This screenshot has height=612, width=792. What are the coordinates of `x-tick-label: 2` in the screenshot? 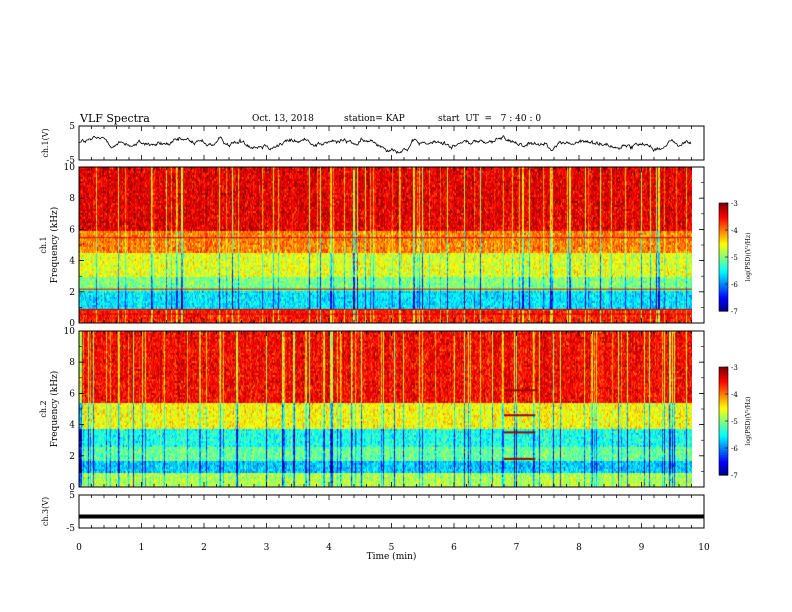 It's located at (204, 548).